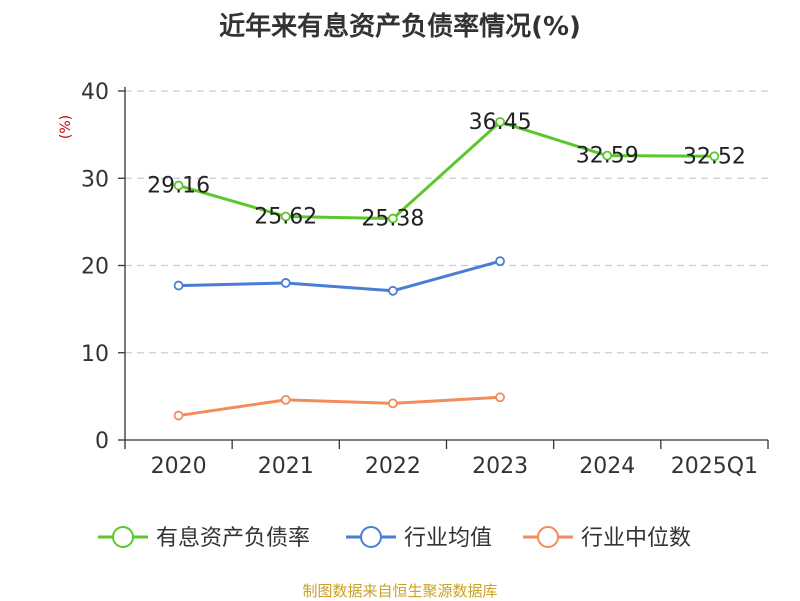  What do you see at coordinates (95, 92) in the screenshot?
I see `y-tick-label: 40` at bounding box center [95, 92].